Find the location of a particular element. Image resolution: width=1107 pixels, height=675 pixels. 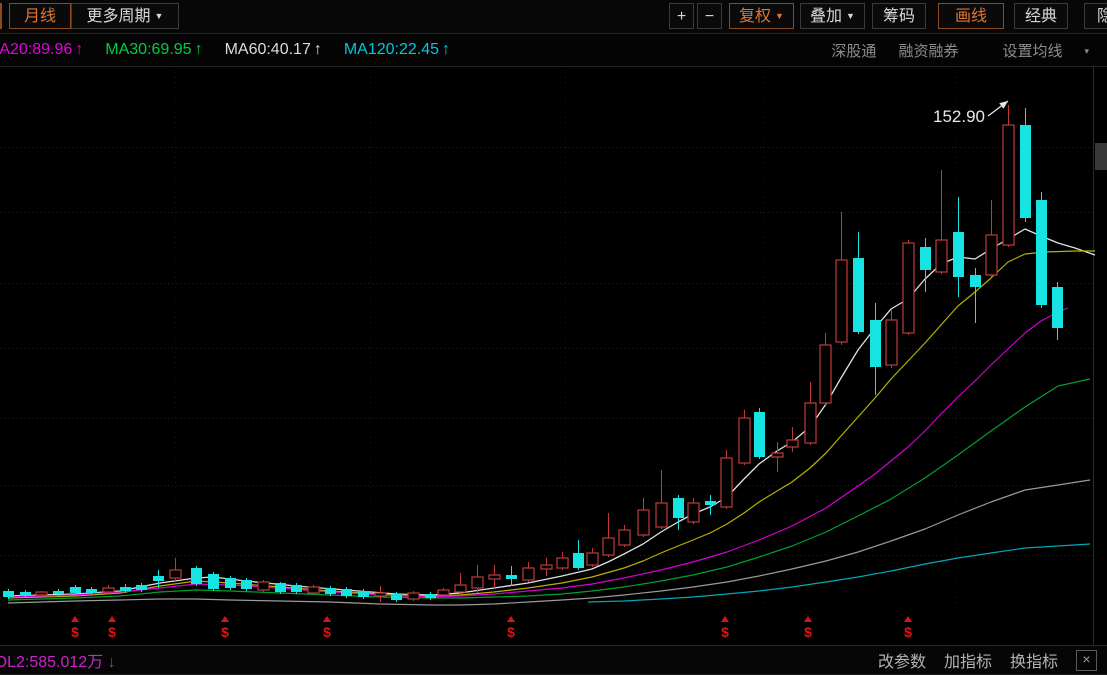

hide-button: 隐藏 is located at coordinates (1095, 16).